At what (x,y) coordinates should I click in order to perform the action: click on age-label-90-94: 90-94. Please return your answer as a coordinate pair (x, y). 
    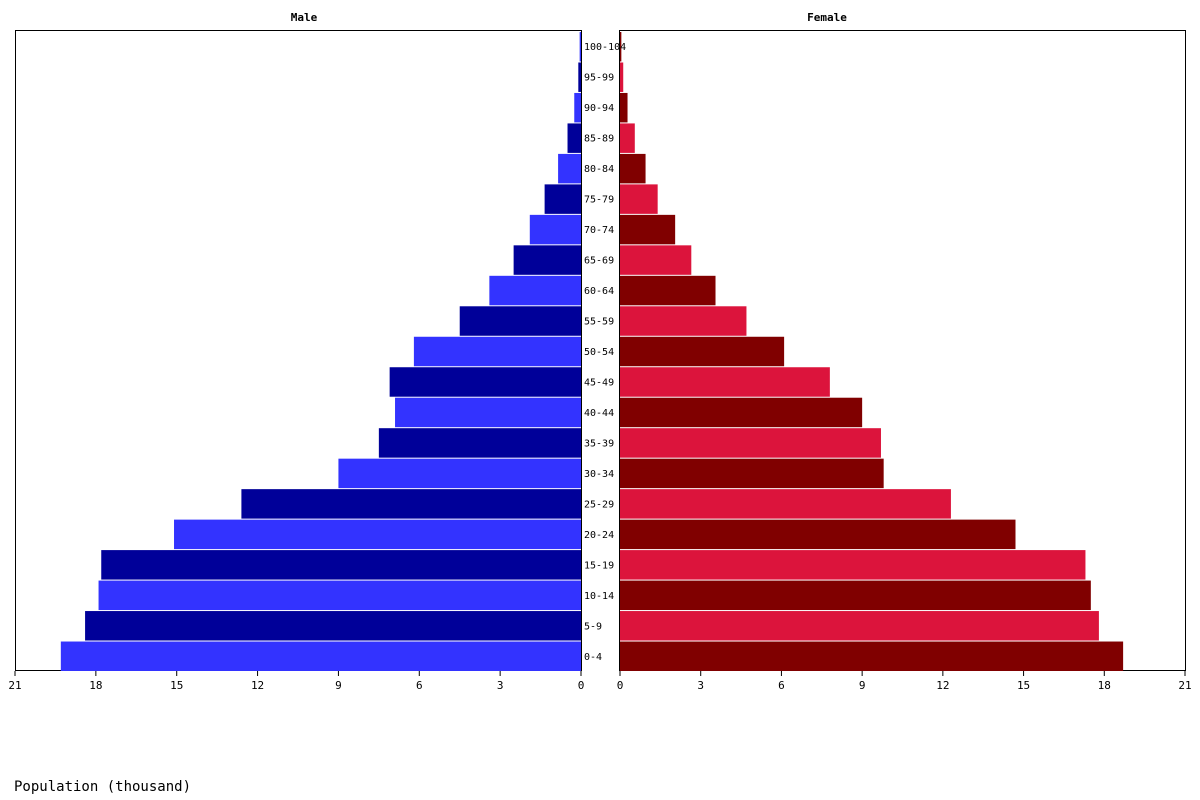
    Looking at the image, I should click on (599, 108).